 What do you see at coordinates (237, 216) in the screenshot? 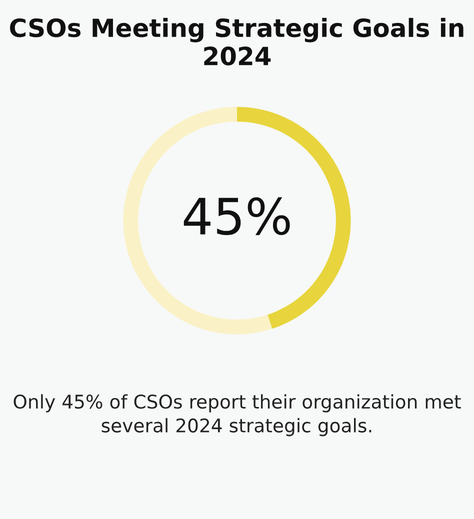
I see `data-label: 45%` at bounding box center [237, 216].